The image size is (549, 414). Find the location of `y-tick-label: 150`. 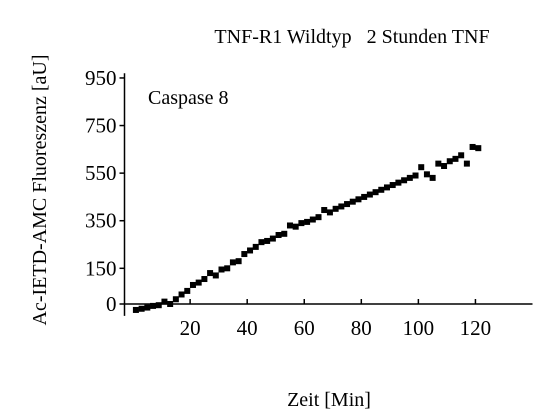

y-tick-label: 150 is located at coordinates (101, 268).